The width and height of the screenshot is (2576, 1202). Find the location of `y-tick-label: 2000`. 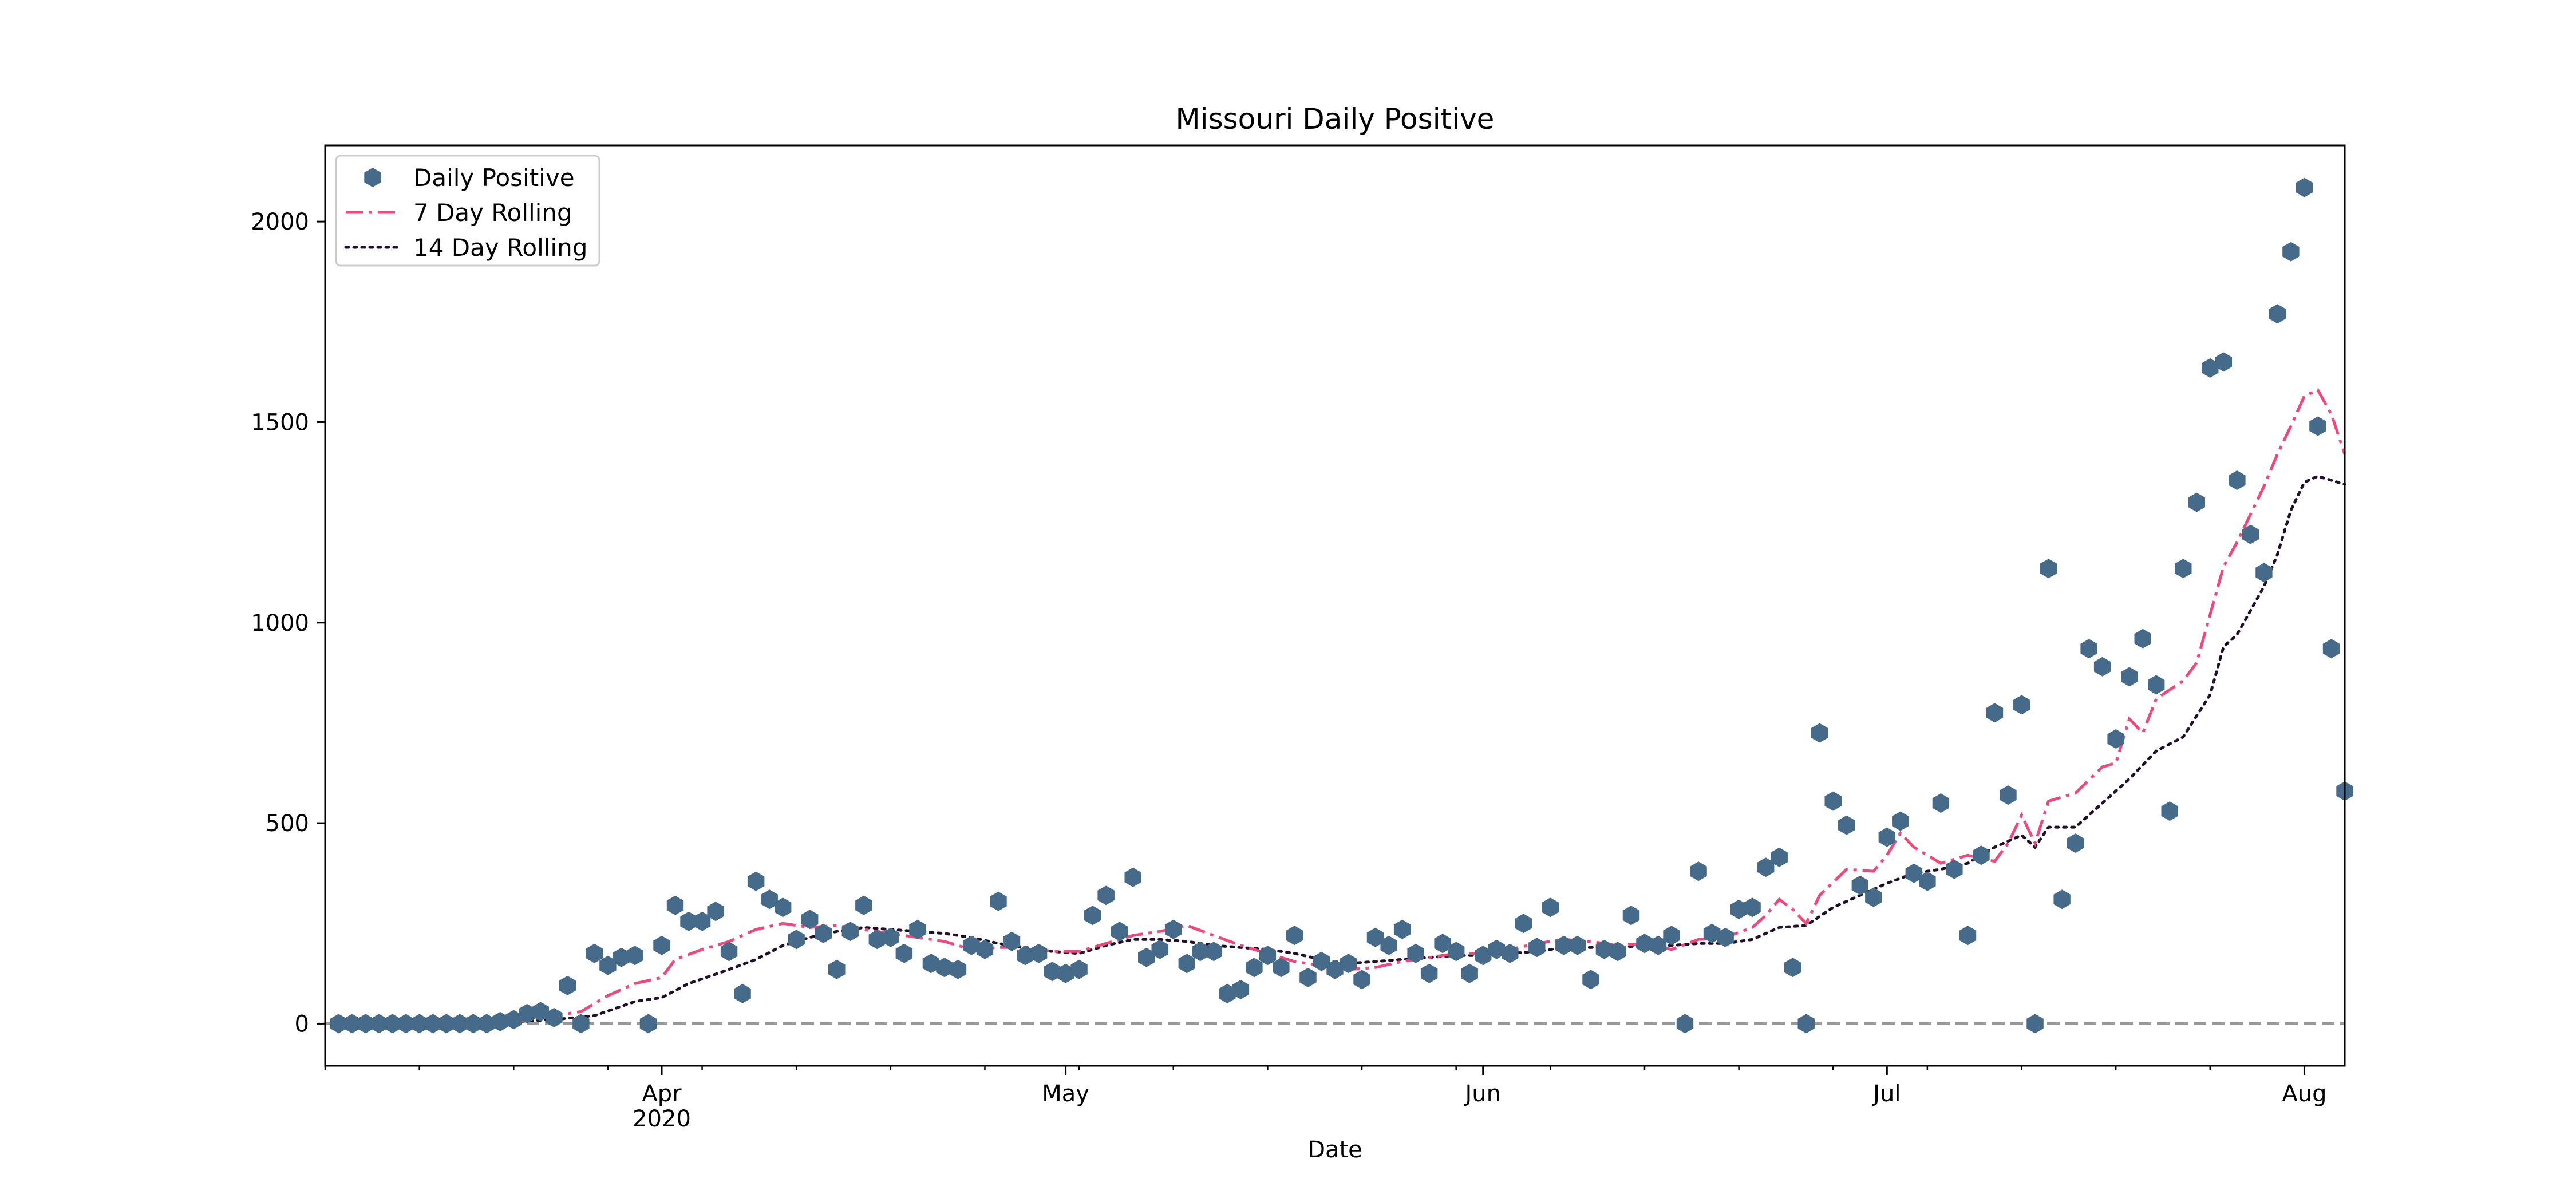

y-tick-label: 2000 is located at coordinates (280, 222).